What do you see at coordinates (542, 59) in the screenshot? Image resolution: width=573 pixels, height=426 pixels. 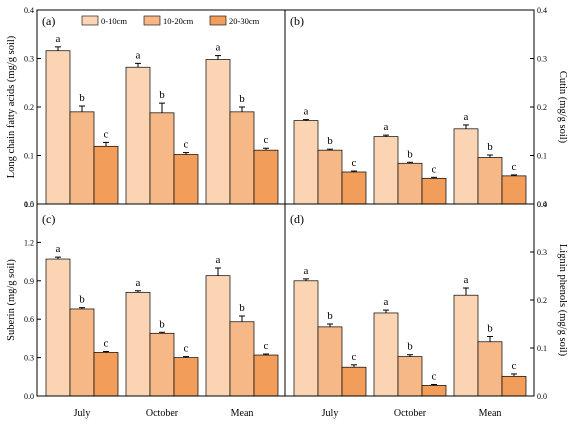 I see `ytick-label-b-3: 0.3` at bounding box center [542, 59].